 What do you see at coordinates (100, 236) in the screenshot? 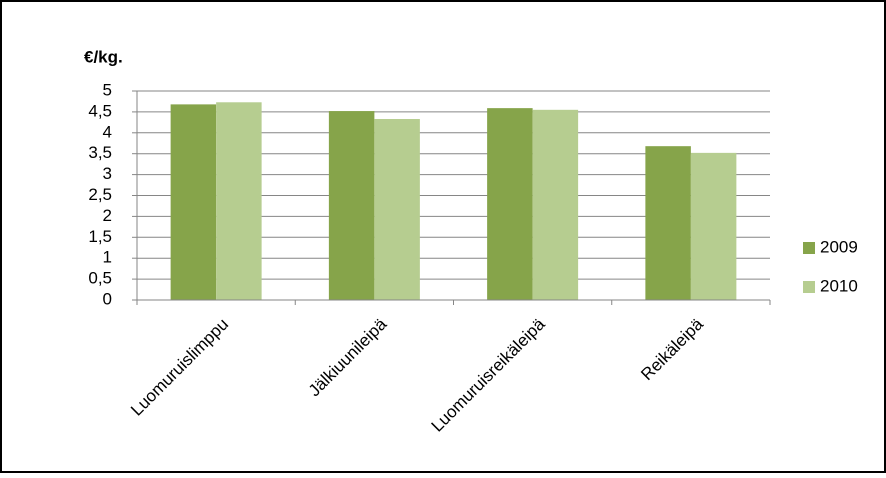
I see `y-tick-label: 1,5` at bounding box center [100, 236].